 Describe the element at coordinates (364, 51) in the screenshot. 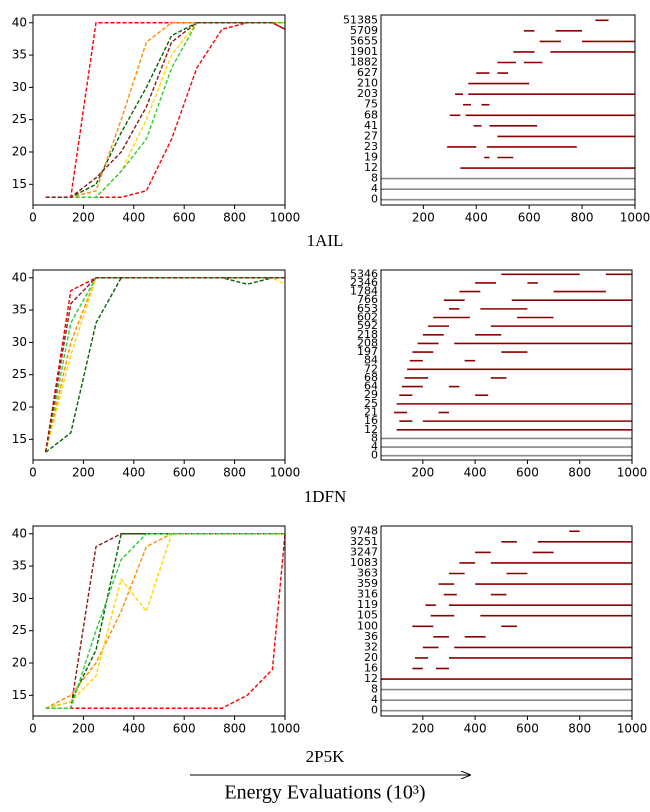

I see `y-tick-label: 1901` at that location.